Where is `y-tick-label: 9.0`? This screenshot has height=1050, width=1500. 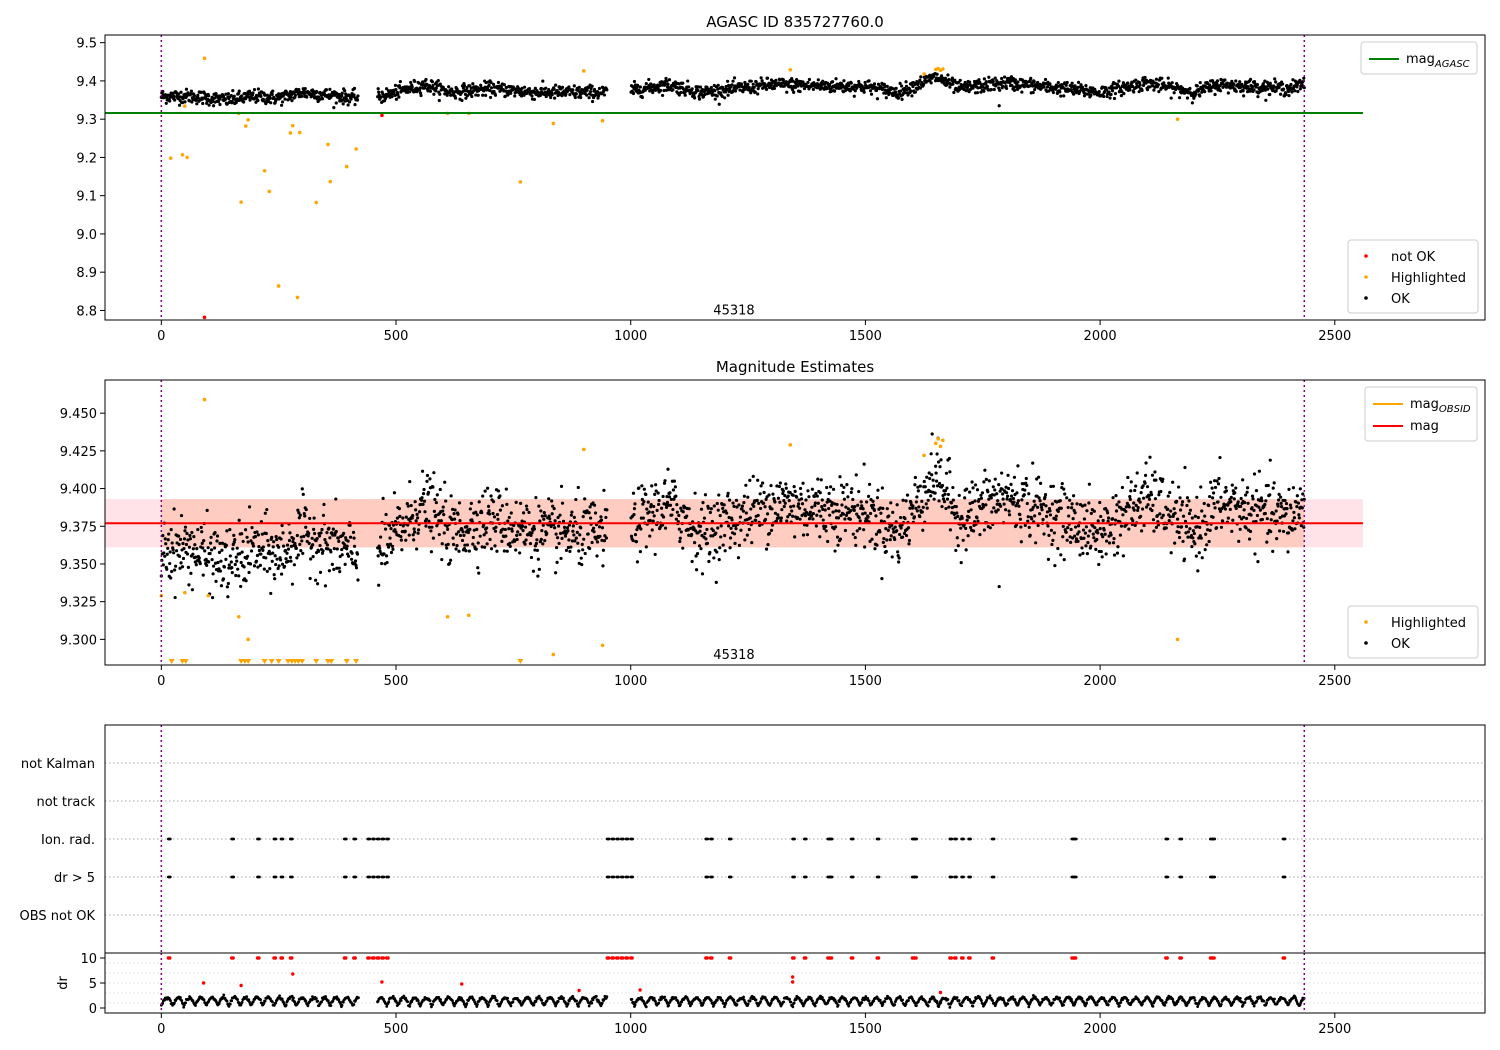 y-tick-label: 9.0 is located at coordinates (86, 235).